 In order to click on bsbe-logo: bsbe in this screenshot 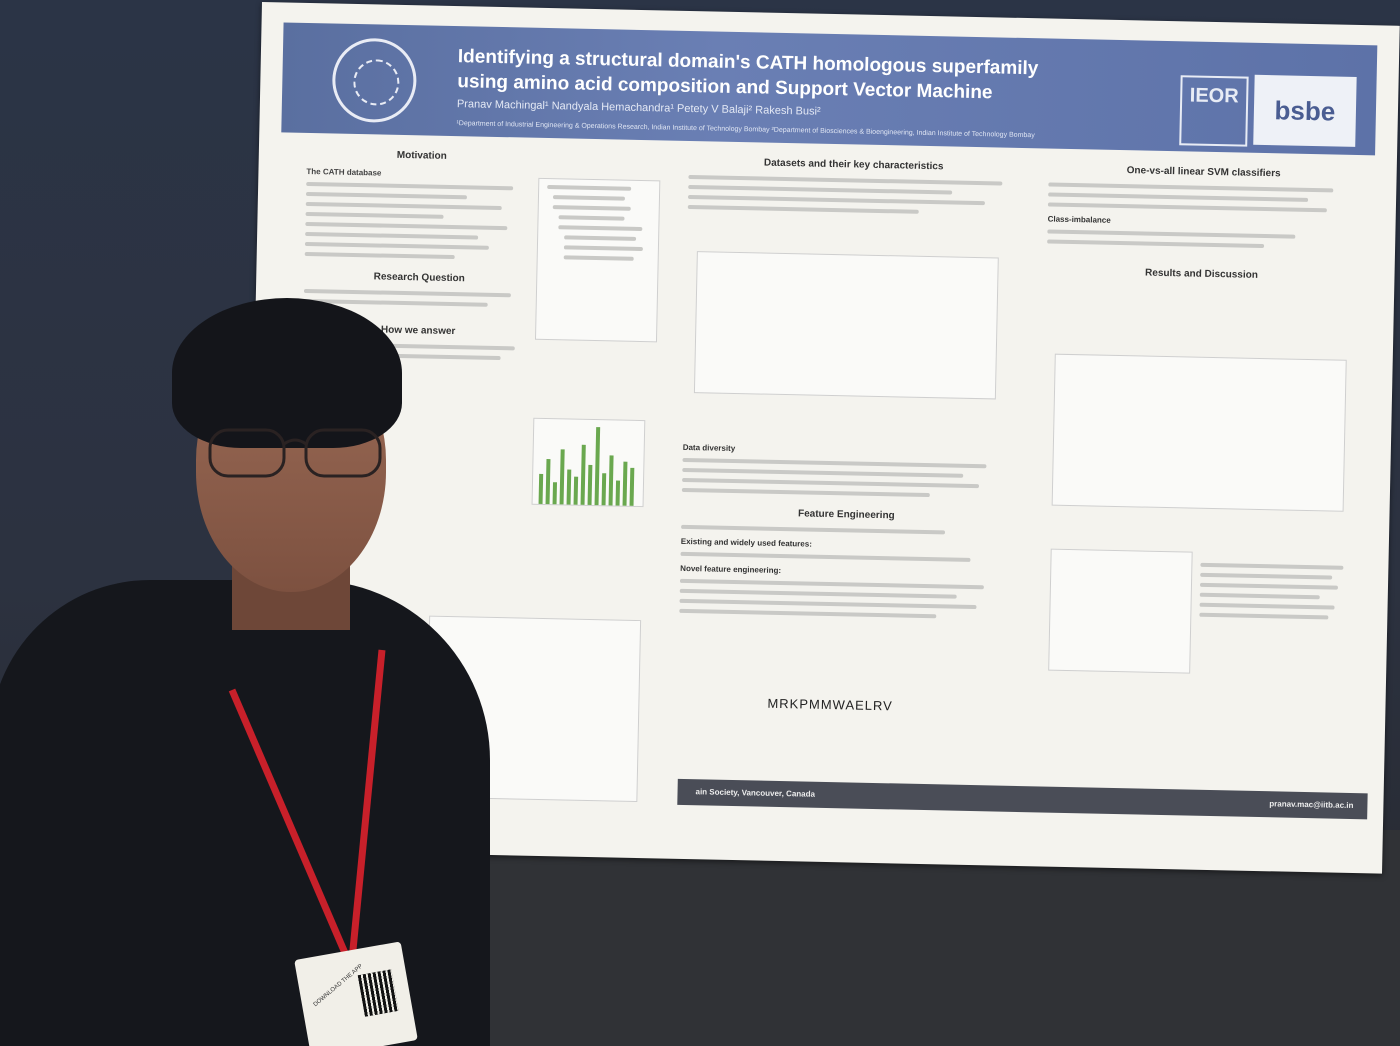, I will do `click(1305, 110)`.